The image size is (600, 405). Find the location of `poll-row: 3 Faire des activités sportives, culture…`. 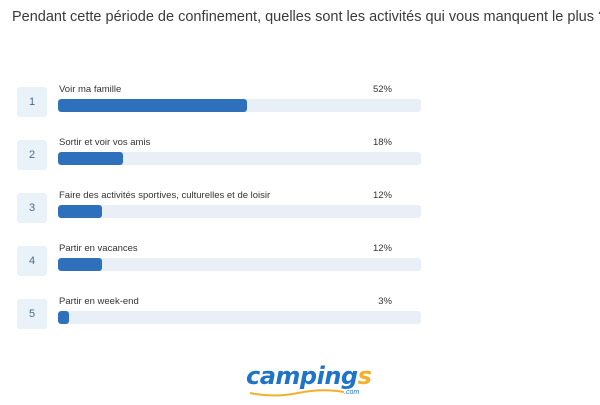

poll-row: 3 Faire des activités sportives, culture… is located at coordinates (300, 214).